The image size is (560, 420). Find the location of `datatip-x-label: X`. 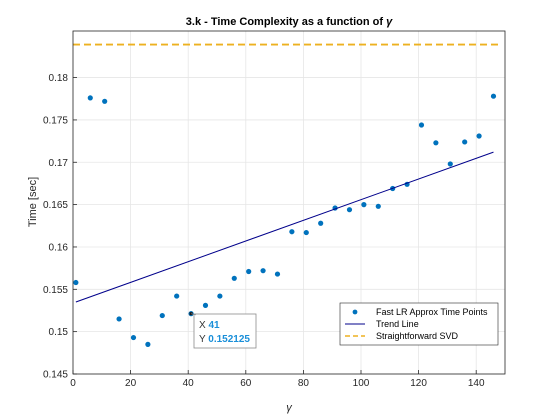

datatip-x-label: X is located at coordinates (202, 325).